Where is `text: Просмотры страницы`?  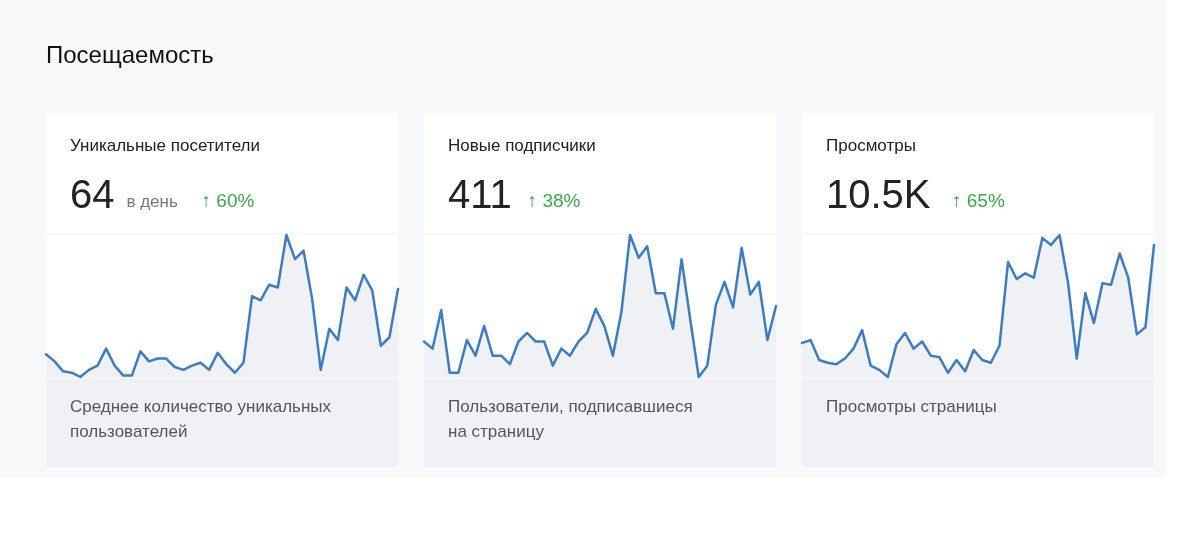 text: Просмотры страницы is located at coordinates (911, 406).